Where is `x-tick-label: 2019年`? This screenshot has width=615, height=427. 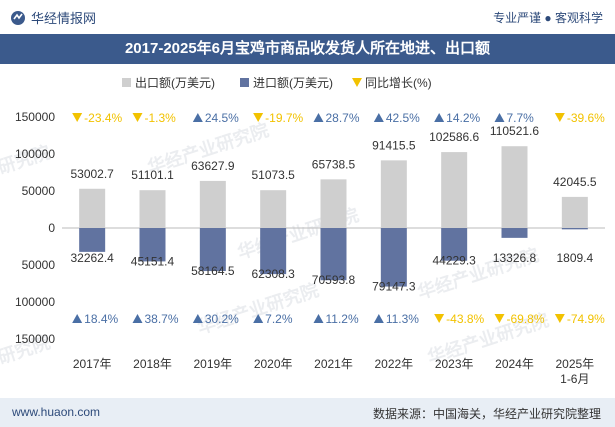 x-tick-label: 2019年 is located at coordinates (212, 364).